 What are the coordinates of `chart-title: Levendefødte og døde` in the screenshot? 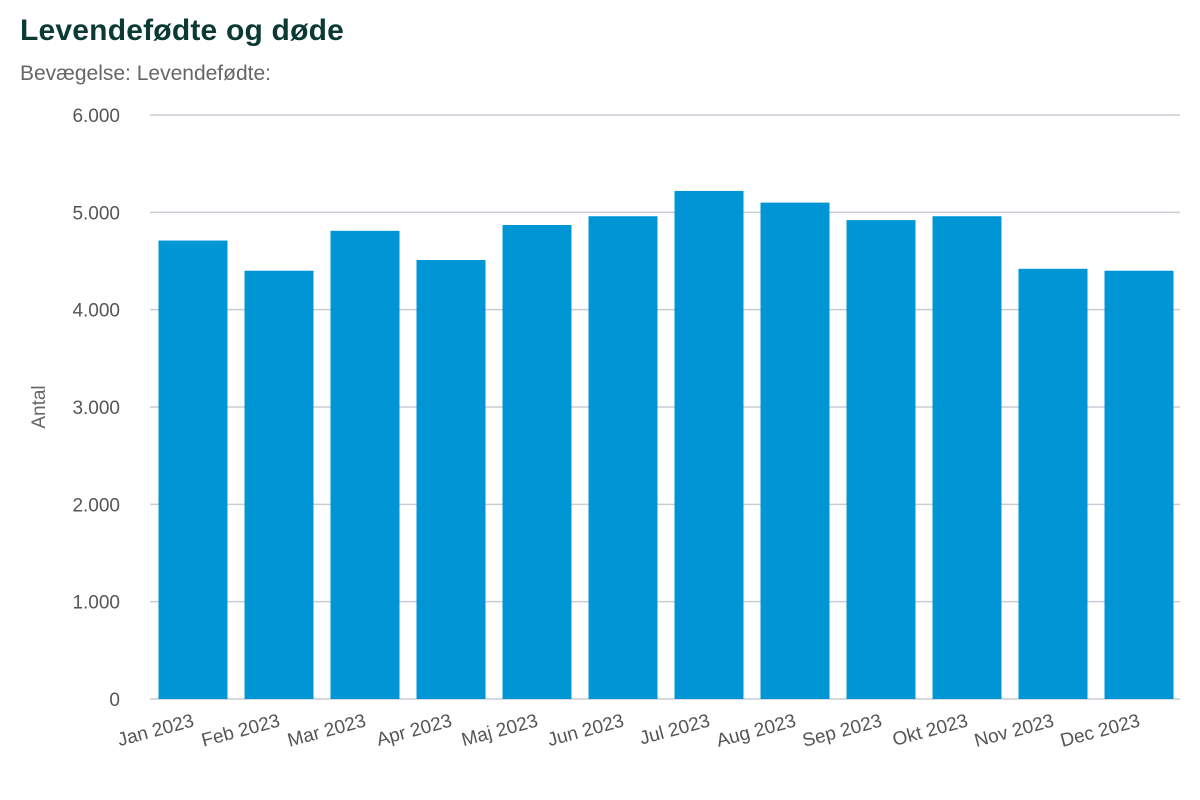 It's located at (182, 30).